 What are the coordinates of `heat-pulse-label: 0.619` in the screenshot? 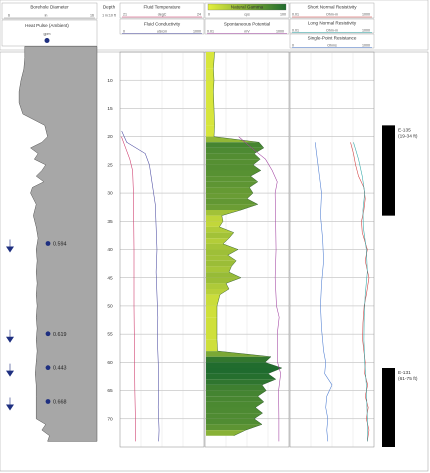 It's located at (60, 335).